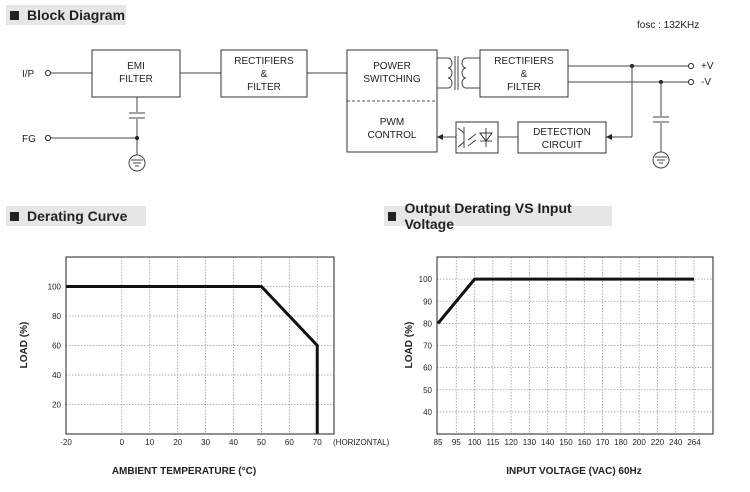 This screenshot has height=492, width=750. Describe the element at coordinates (694, 442) in the screenshot. I see `x-tick-label: 264` at that location.